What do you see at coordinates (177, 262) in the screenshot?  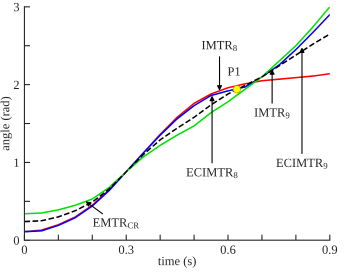 I see `x-axis-title: time (s)` at bounding box center [177, 262].